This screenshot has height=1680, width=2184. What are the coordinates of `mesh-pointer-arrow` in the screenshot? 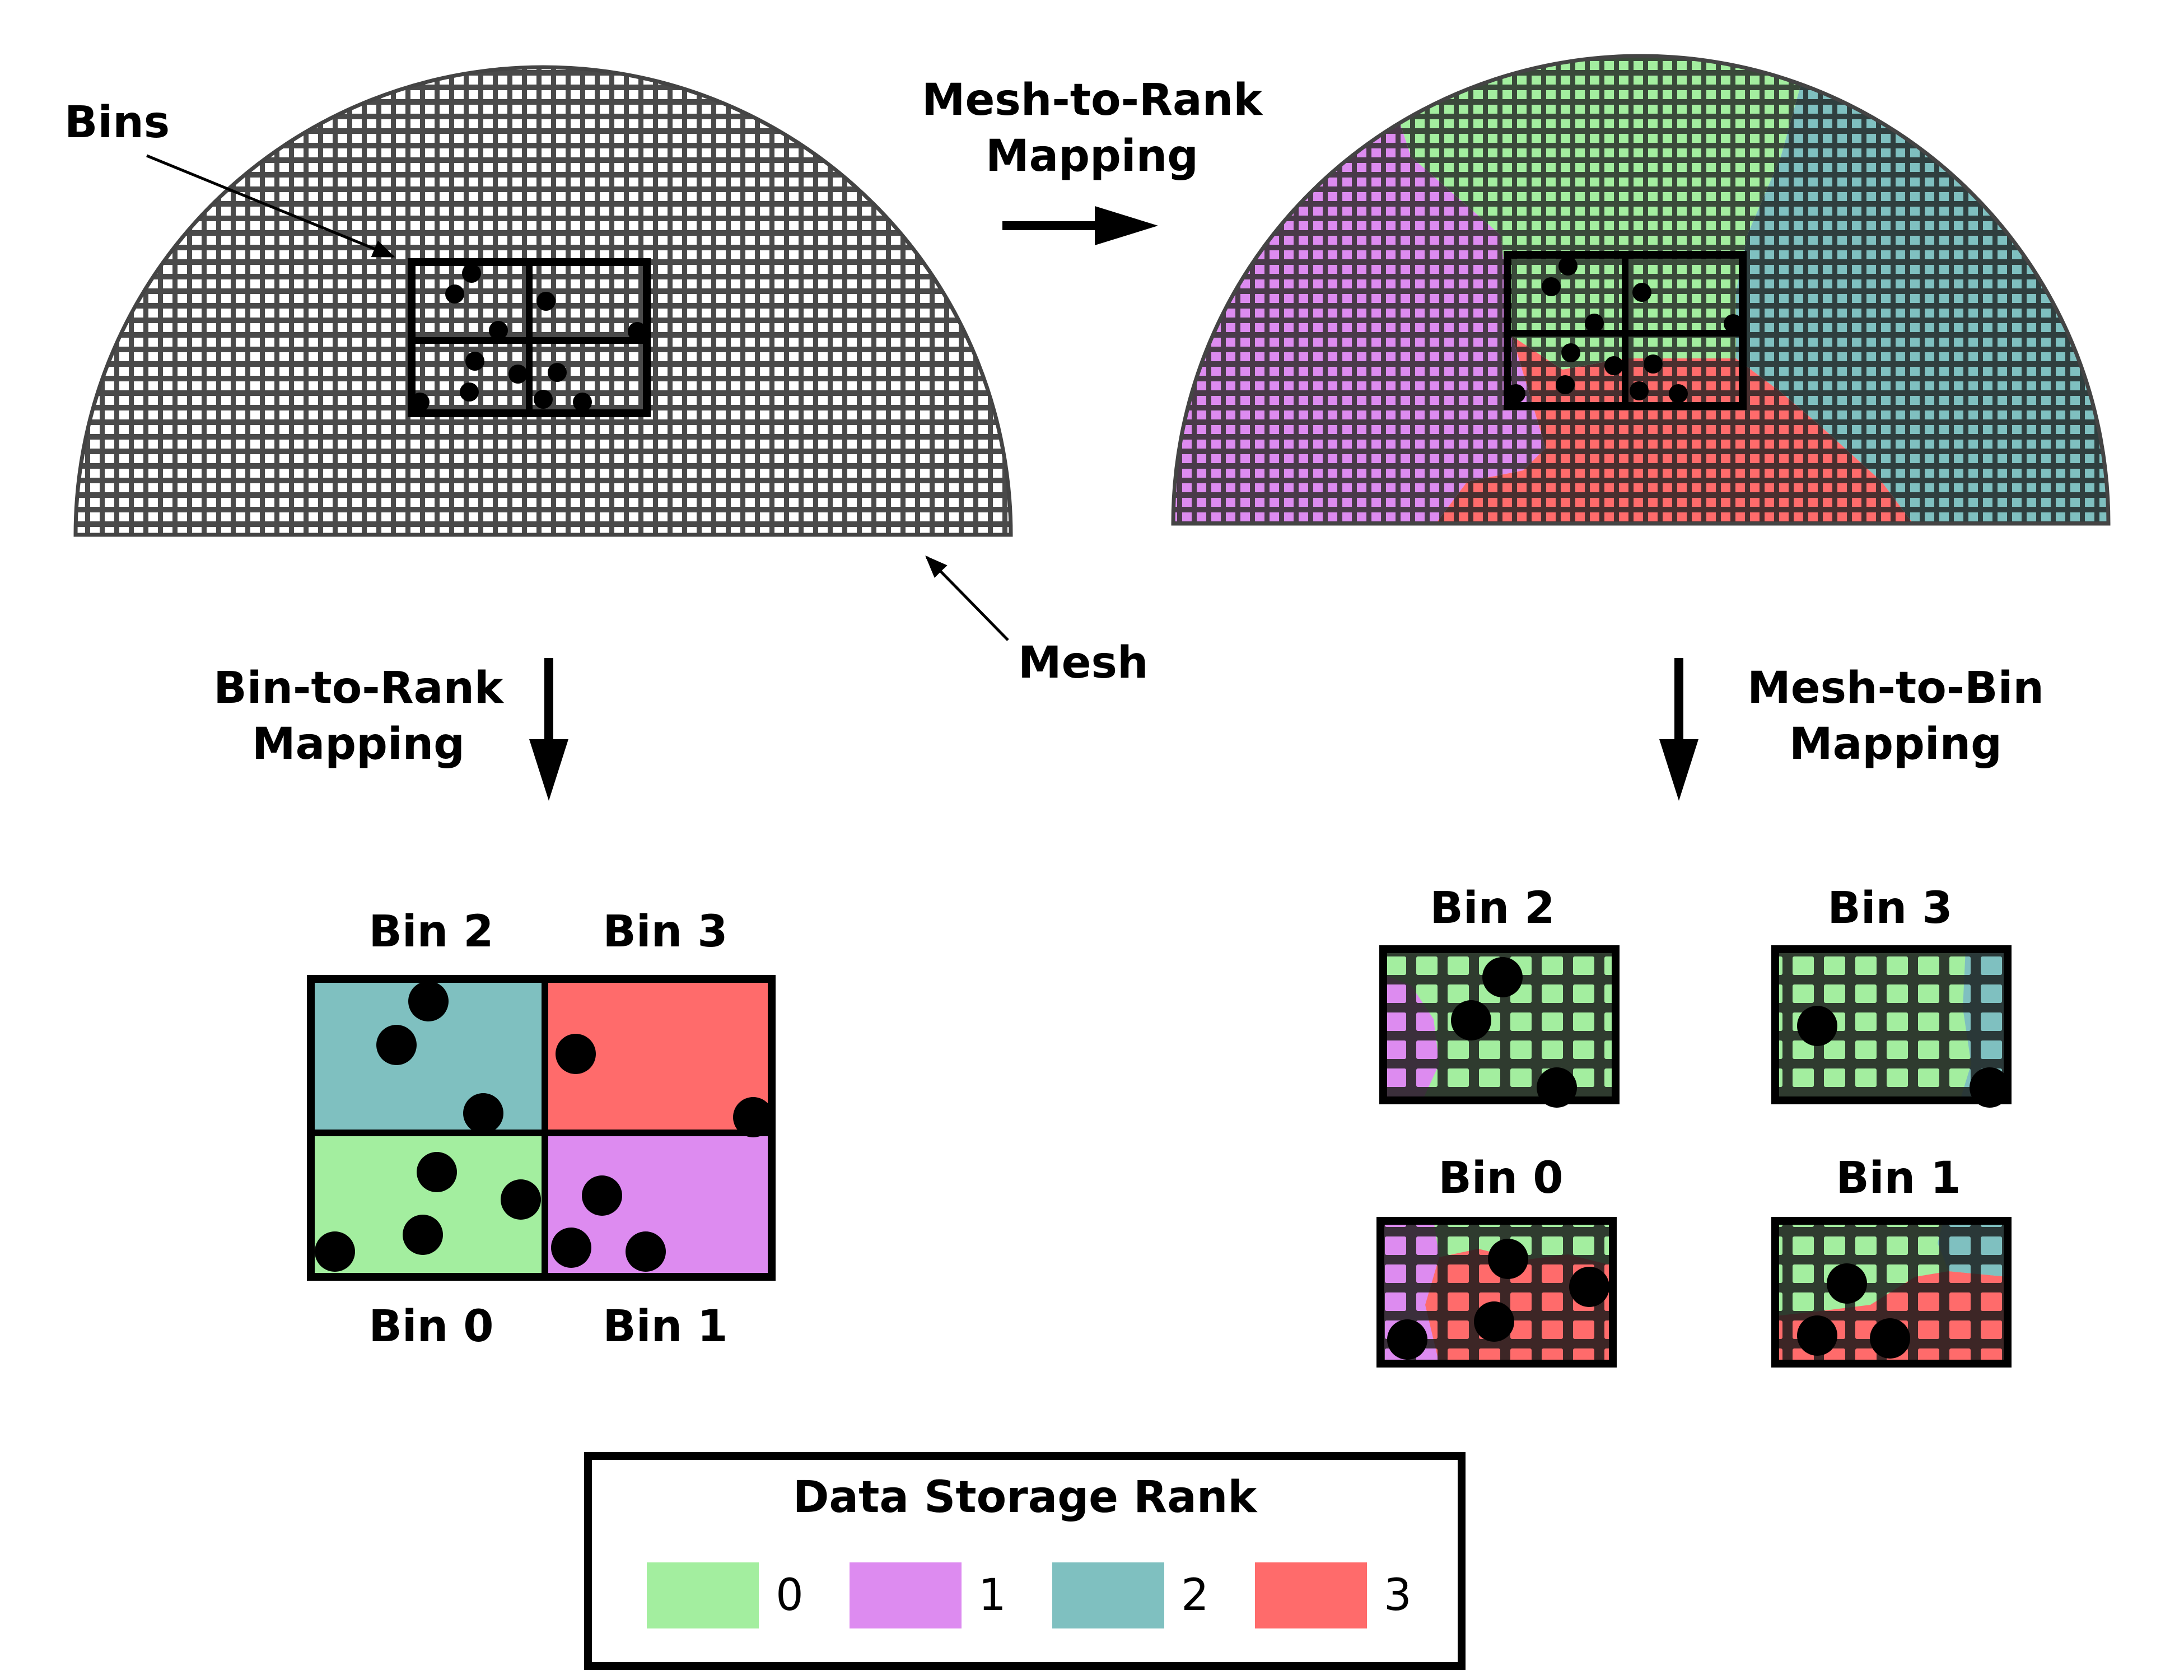 It's located at (967, 599).